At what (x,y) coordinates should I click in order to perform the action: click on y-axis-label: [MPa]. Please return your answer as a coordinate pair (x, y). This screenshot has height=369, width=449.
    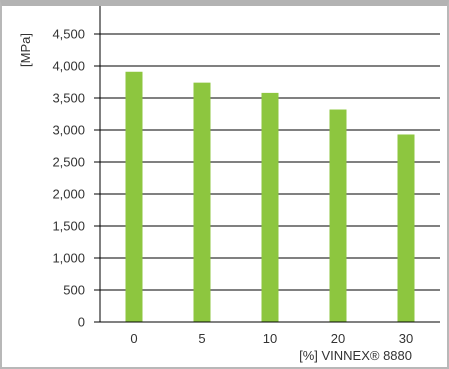
    Looking at the image, I should click on (25, 50).